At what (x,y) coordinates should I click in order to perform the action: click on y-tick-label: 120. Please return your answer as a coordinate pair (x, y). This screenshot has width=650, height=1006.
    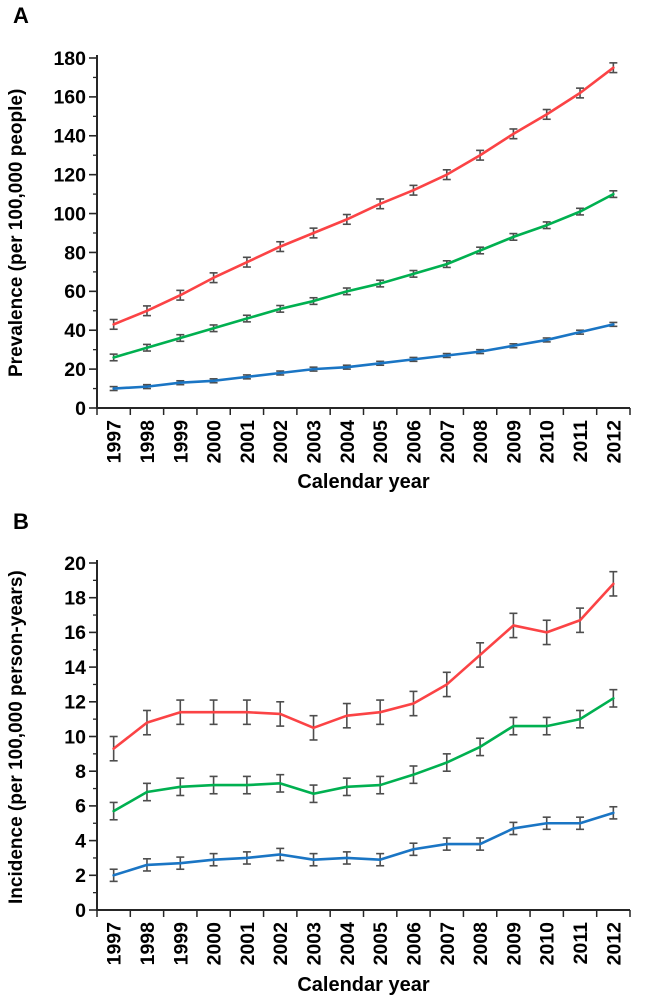
    Looking at the image, I should click on (69, 175).